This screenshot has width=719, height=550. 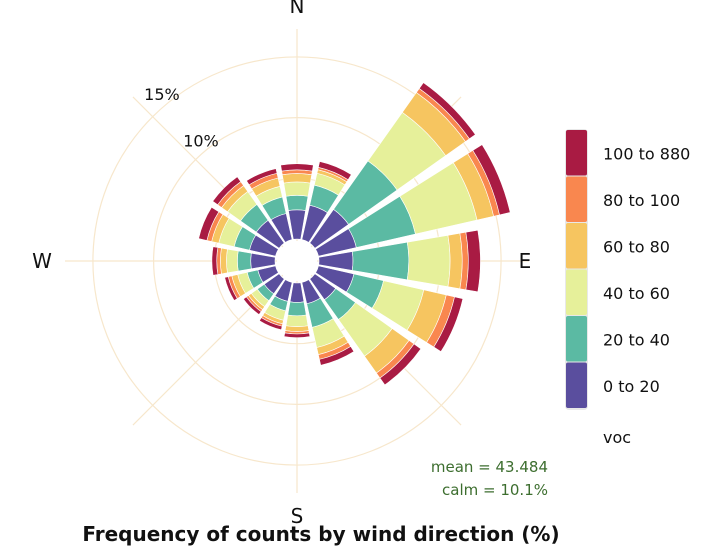 I want to click on compass-label-n: N, so click(x=297, y=9).